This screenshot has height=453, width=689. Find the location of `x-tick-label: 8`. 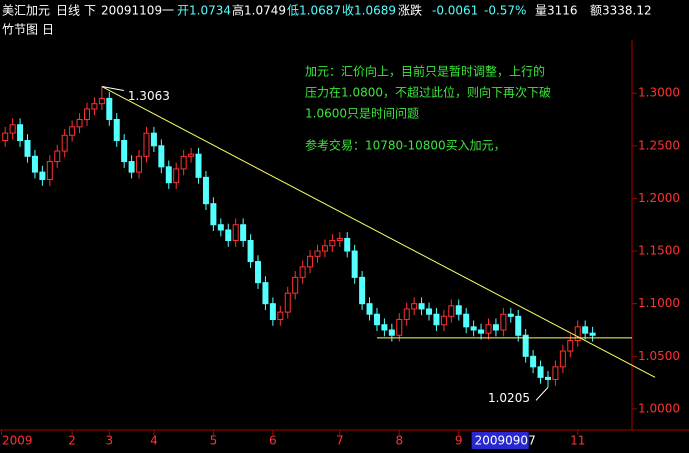

x-tick-label: 8 is located at coordinates (399, 441).